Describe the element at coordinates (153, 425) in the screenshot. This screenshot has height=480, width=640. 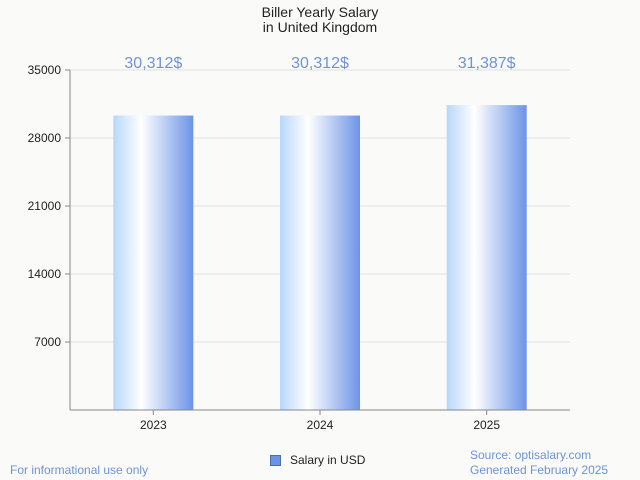
I see `x-tick-label: 2023` at that location.